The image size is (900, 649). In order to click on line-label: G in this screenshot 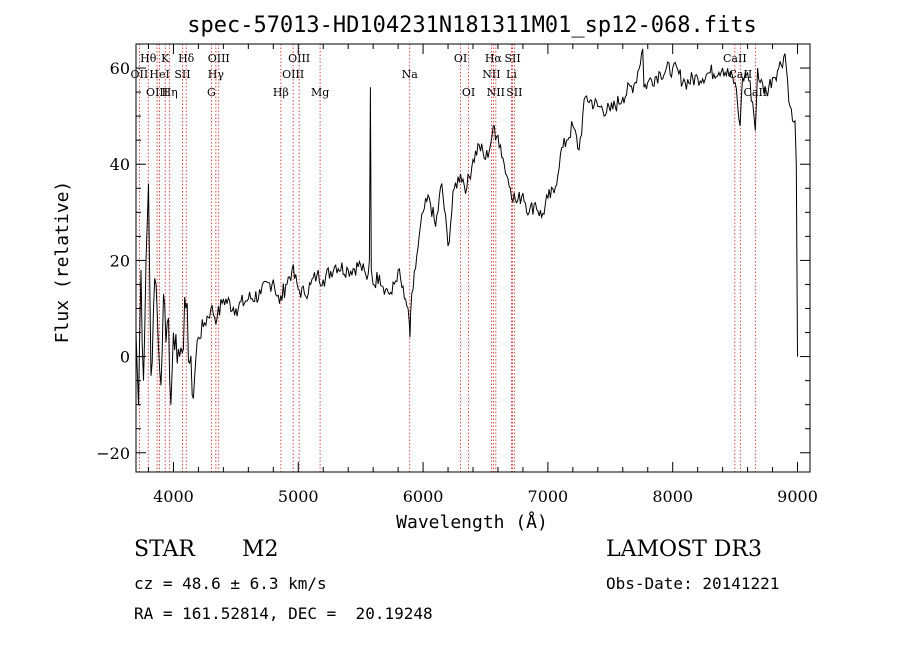, I will do `click(211, 92)`.